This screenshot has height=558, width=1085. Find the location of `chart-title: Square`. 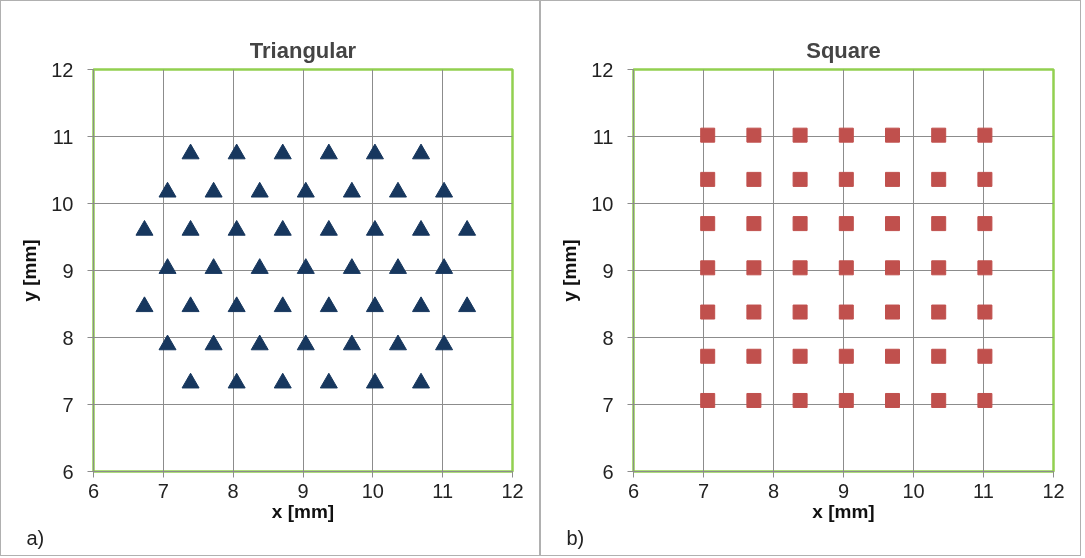

chart-title: Square is located at coordinates (843, 50).